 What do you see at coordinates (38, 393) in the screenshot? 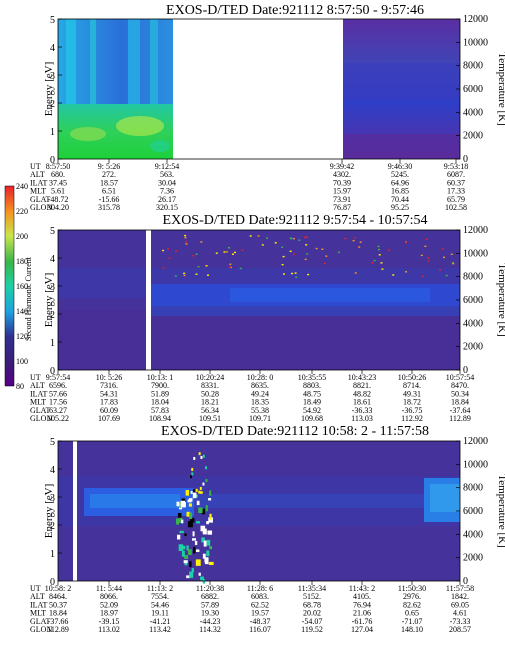
I see `panel-2-table-row-label: ILAT` at bounding box center [38, 393].